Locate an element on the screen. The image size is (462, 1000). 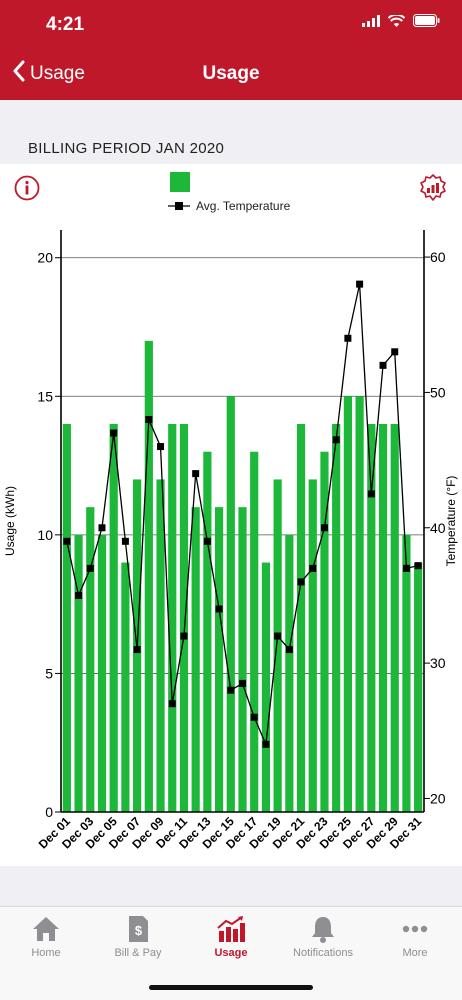
back-button: Usage is located at coordinates (48, 74).